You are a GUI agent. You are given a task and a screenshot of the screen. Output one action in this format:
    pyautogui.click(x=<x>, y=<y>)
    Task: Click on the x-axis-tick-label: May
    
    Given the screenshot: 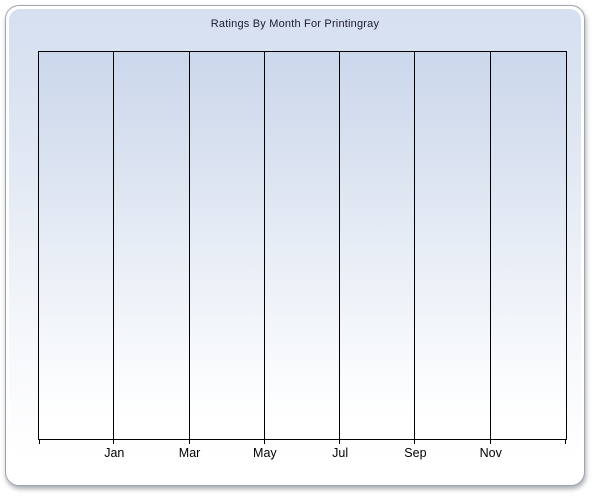 What is the action you would take?
    pyautogui.click(x=265, y=453)
    